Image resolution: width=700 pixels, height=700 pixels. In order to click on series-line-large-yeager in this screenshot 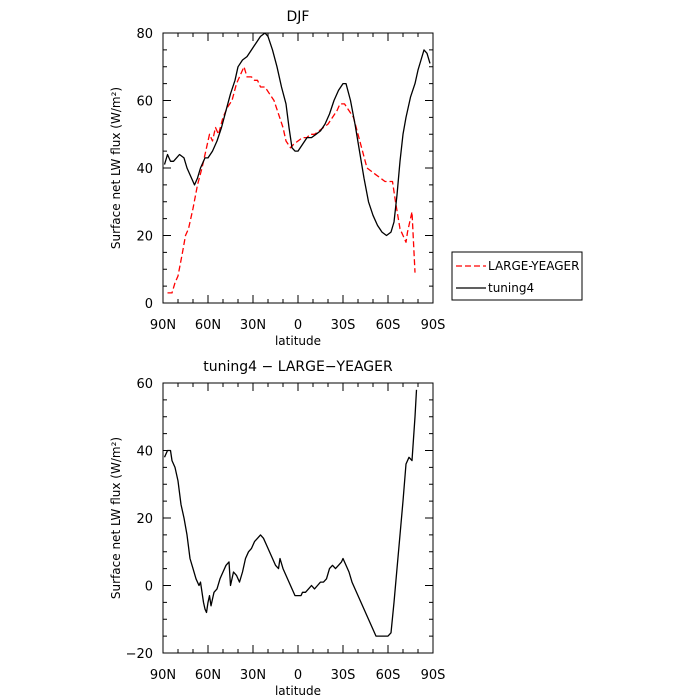, I will do `click(291, 180)`.